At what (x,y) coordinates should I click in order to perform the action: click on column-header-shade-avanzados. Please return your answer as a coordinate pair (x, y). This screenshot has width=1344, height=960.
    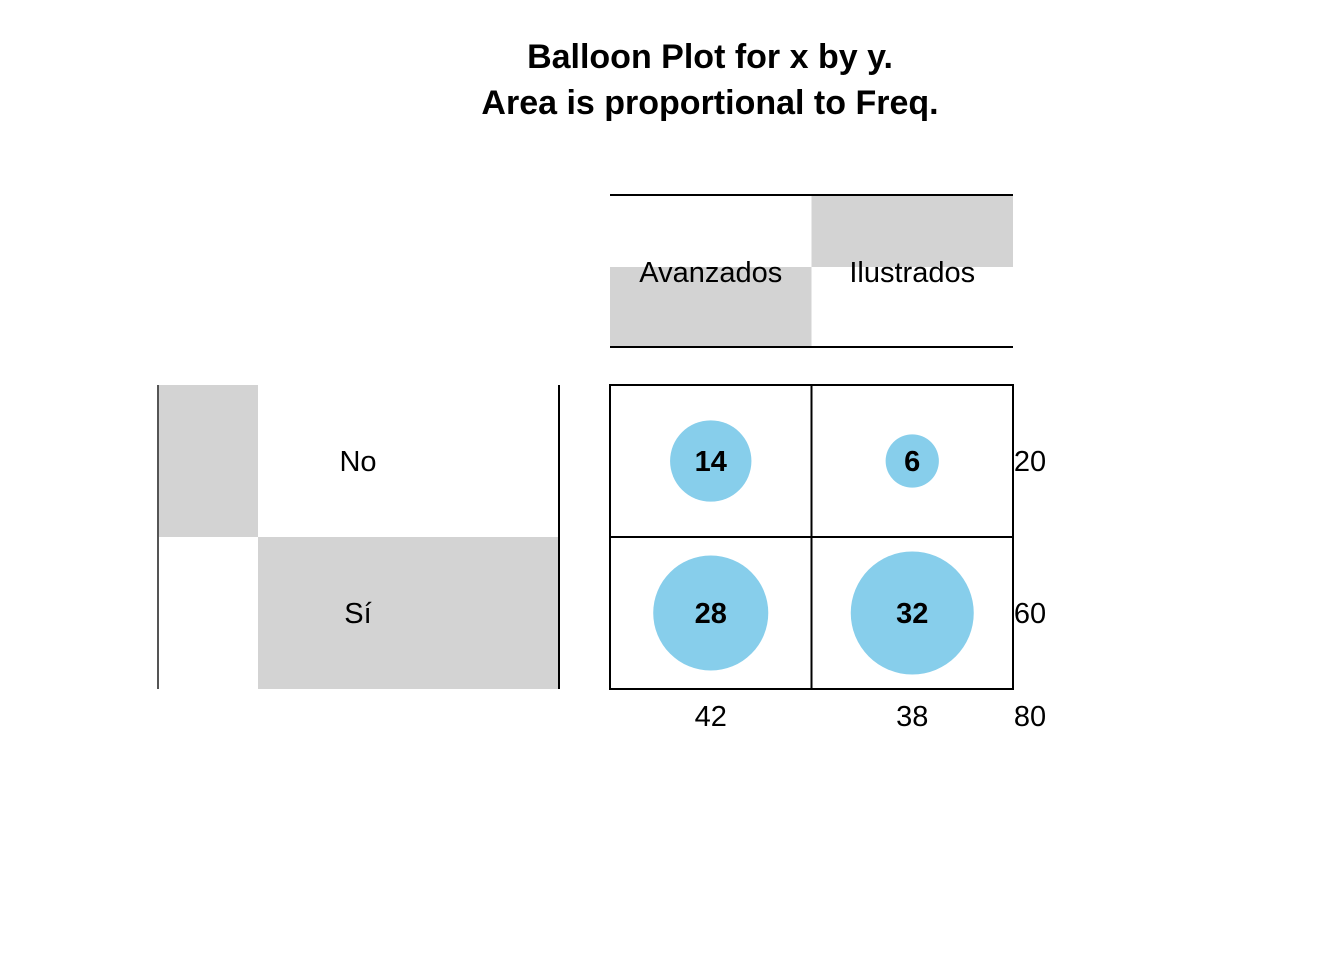
    Looking at the image, I should click on (711, 307).